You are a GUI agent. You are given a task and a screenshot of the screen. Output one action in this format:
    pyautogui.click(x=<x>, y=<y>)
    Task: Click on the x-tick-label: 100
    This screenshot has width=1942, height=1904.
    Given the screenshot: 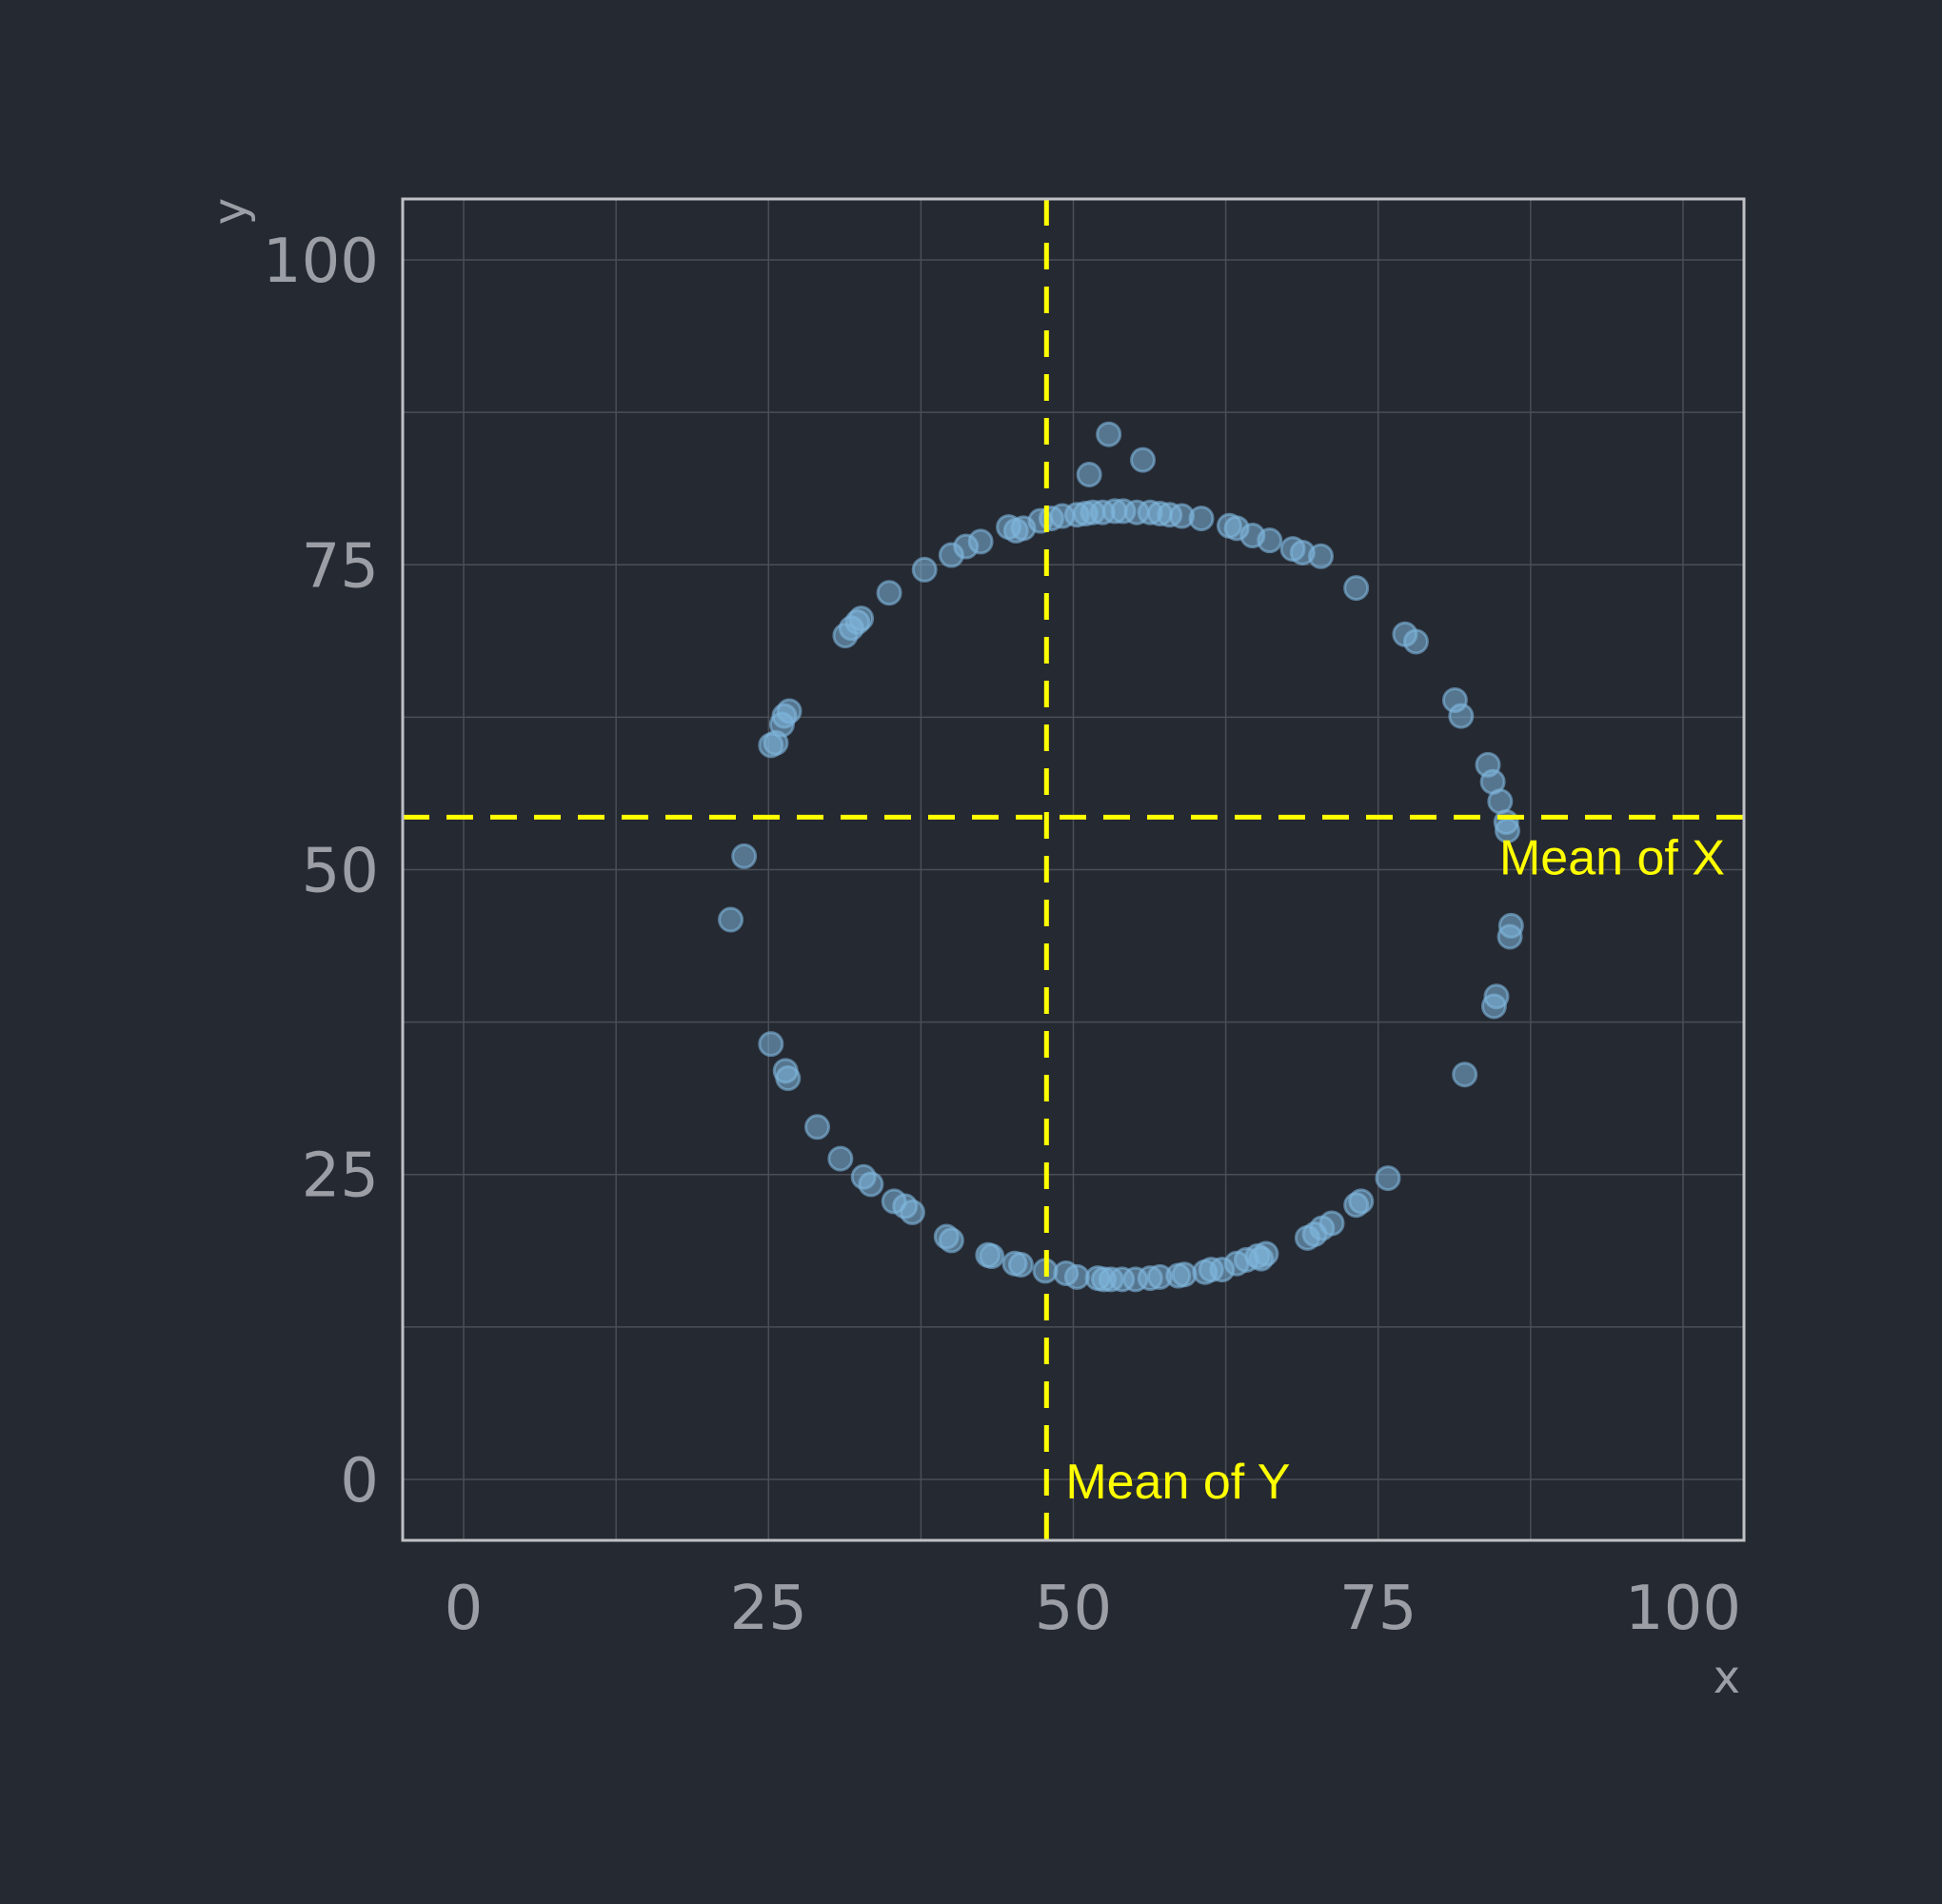 What is the action you would take?
    pyautogui.click(x=1683, y=1609)
    